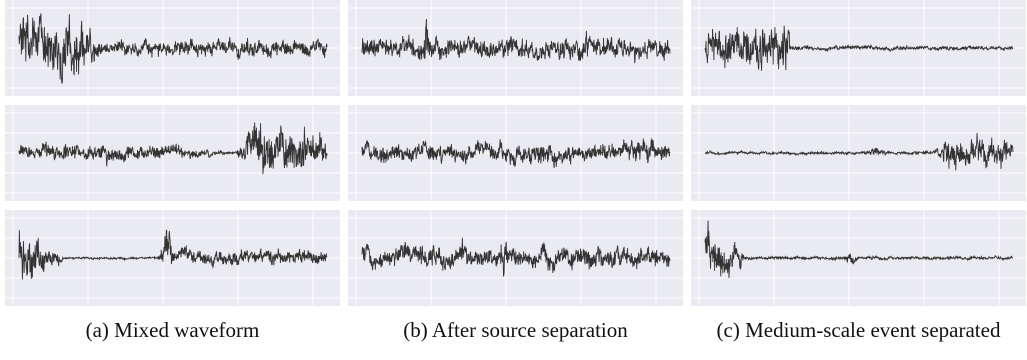 The image size is (1027, 360). Describe the element at coordinates (858, 330) in the screenshot. I see `caption-c: (c) Medium-scale event separated` at that location.